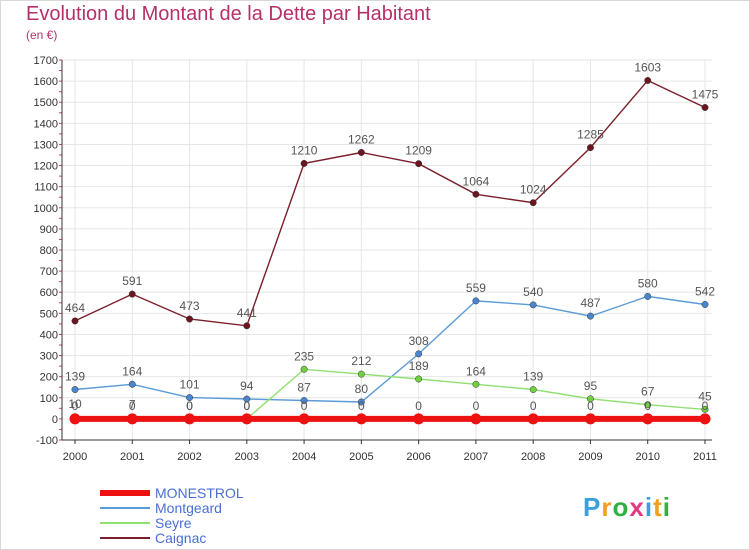 The height and width of the screenshot is (550, 750). What do you see at coordinates (476, 288) in the screenshot?
I see `data-label-montgeard: 559` at bounding box center [476, 288].